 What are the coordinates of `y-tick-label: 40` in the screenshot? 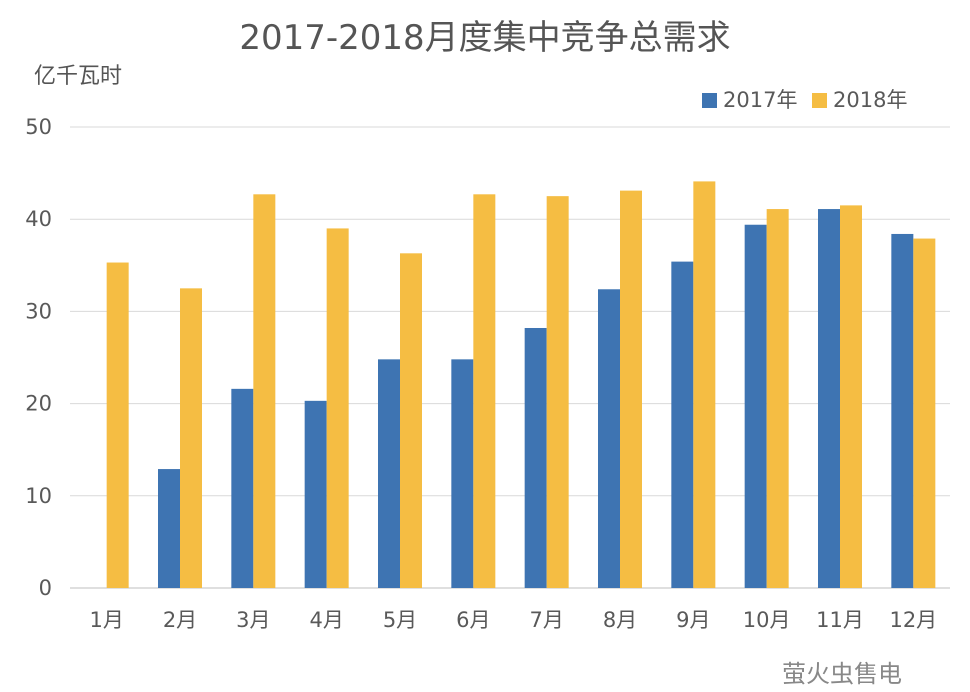 It's located at (38, 219).